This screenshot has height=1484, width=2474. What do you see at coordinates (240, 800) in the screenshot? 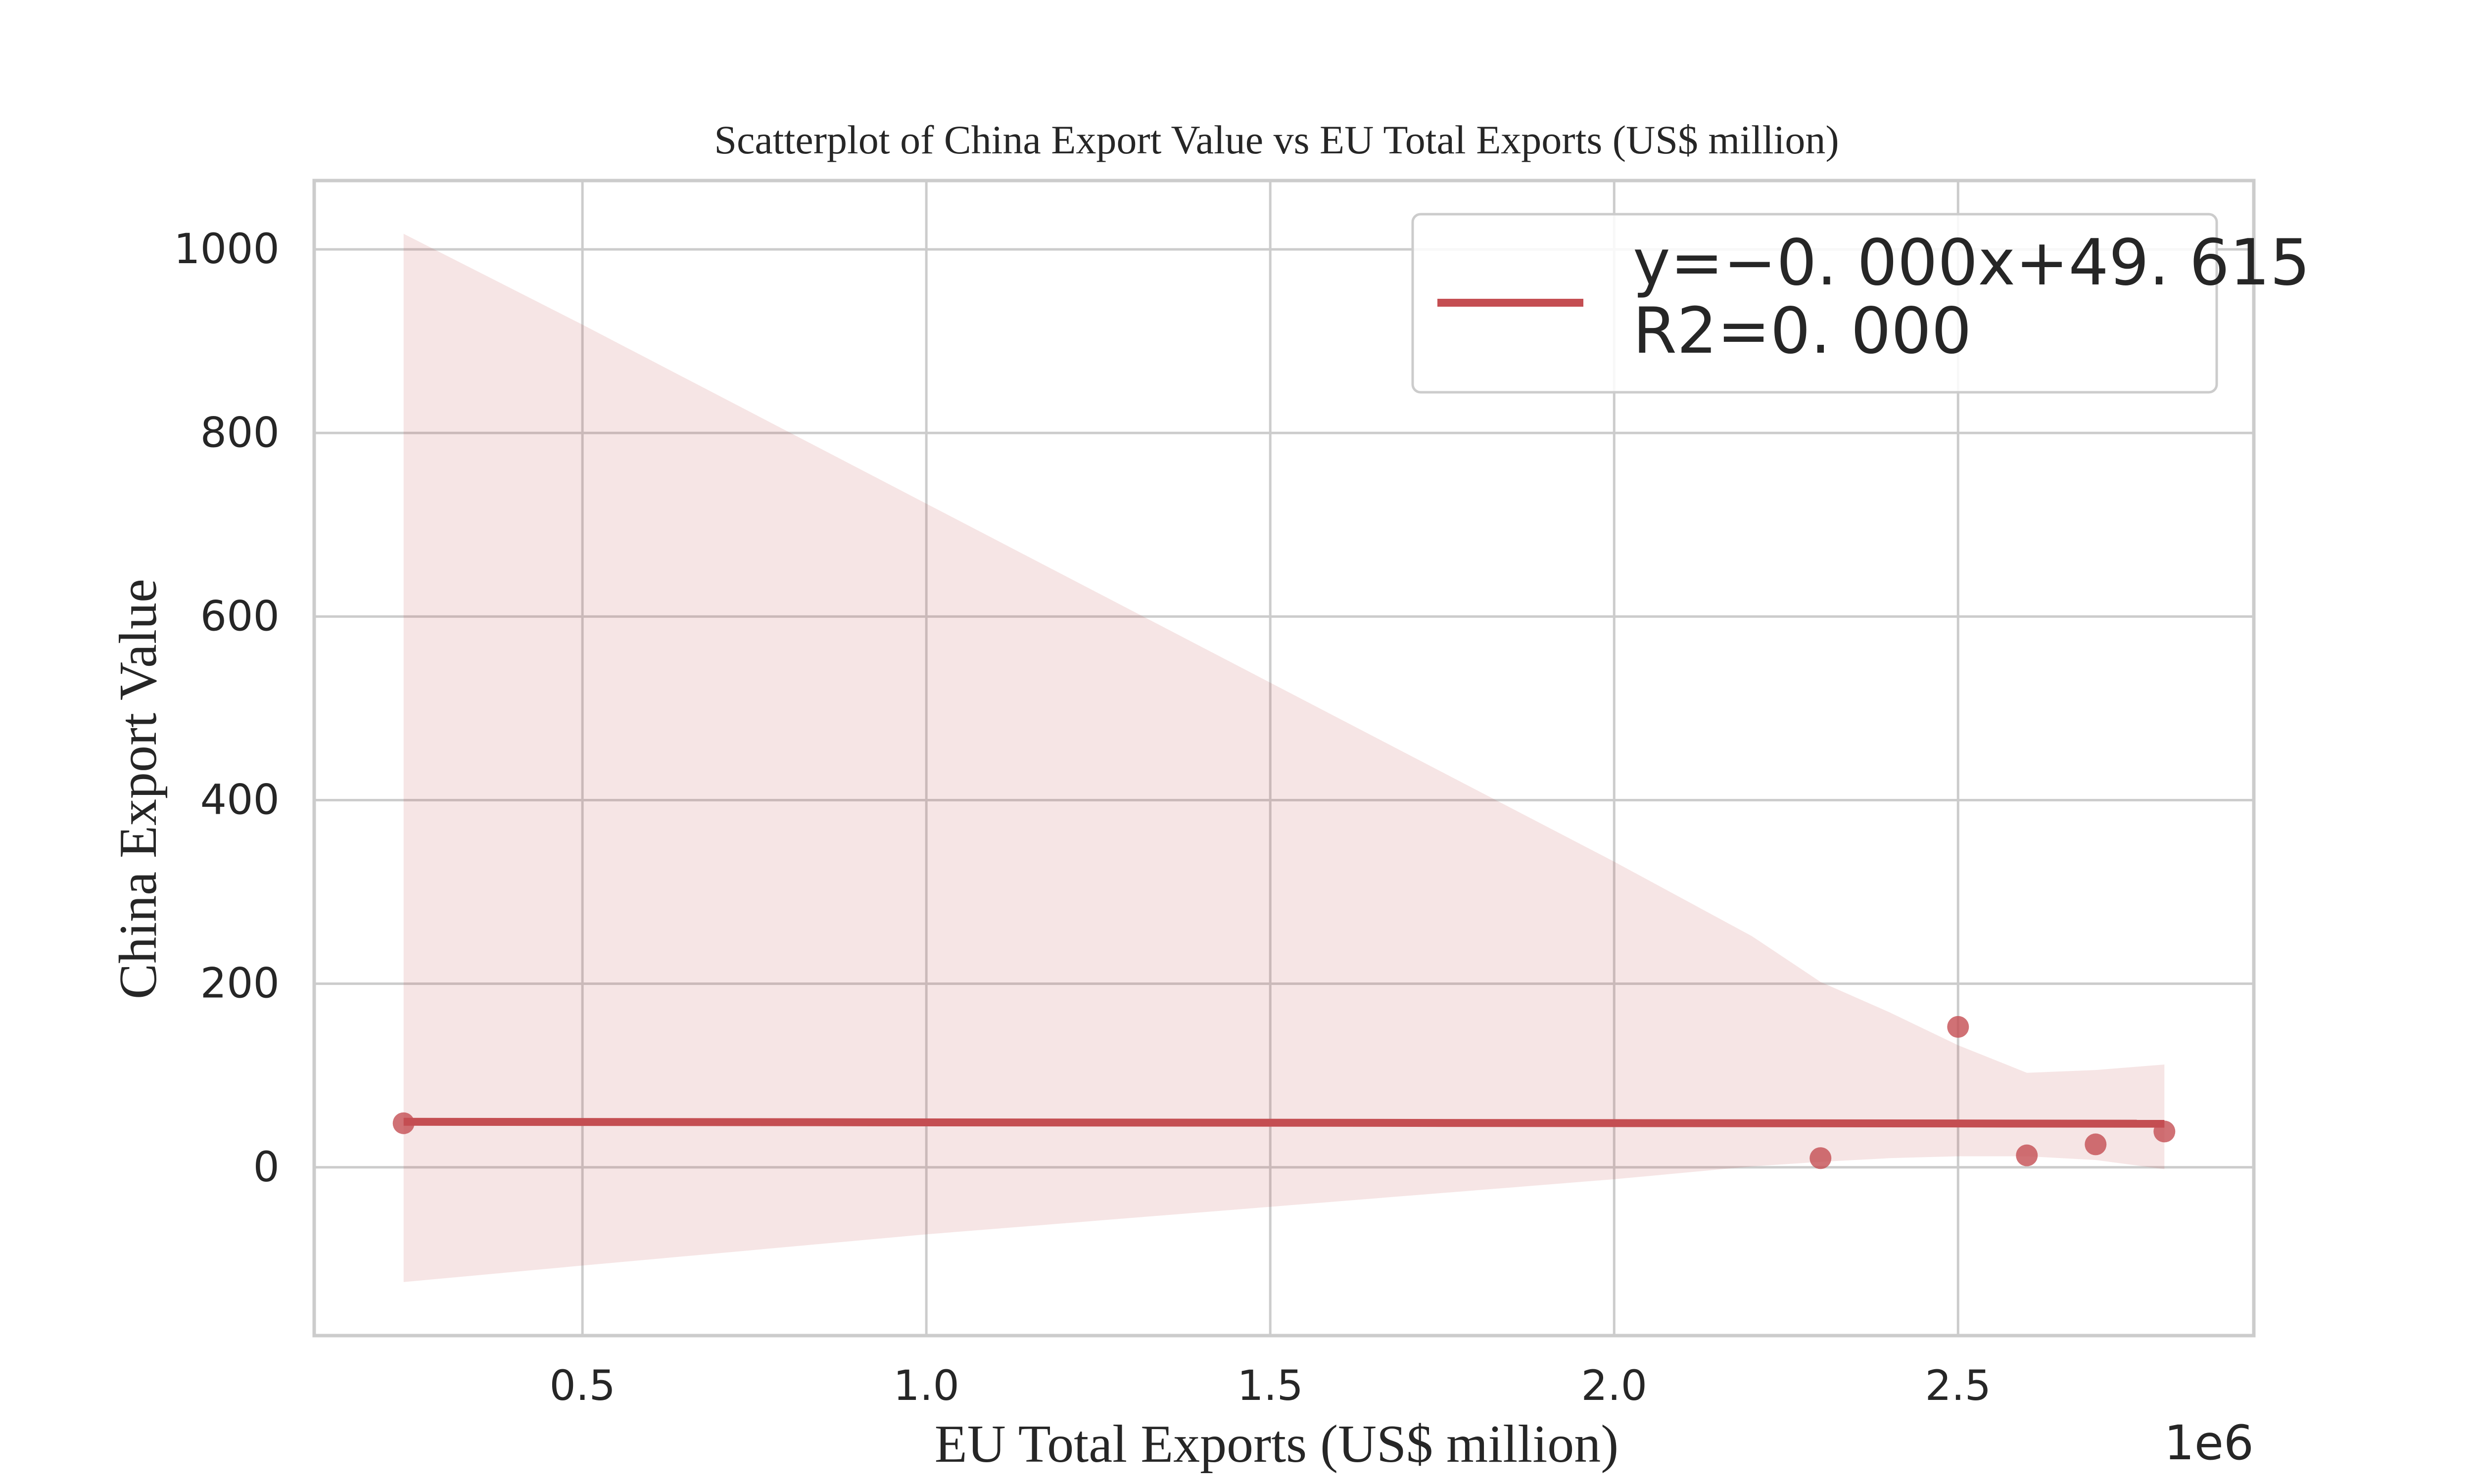
I see `y-tick-label: 400` at bounding box center [240, 800].